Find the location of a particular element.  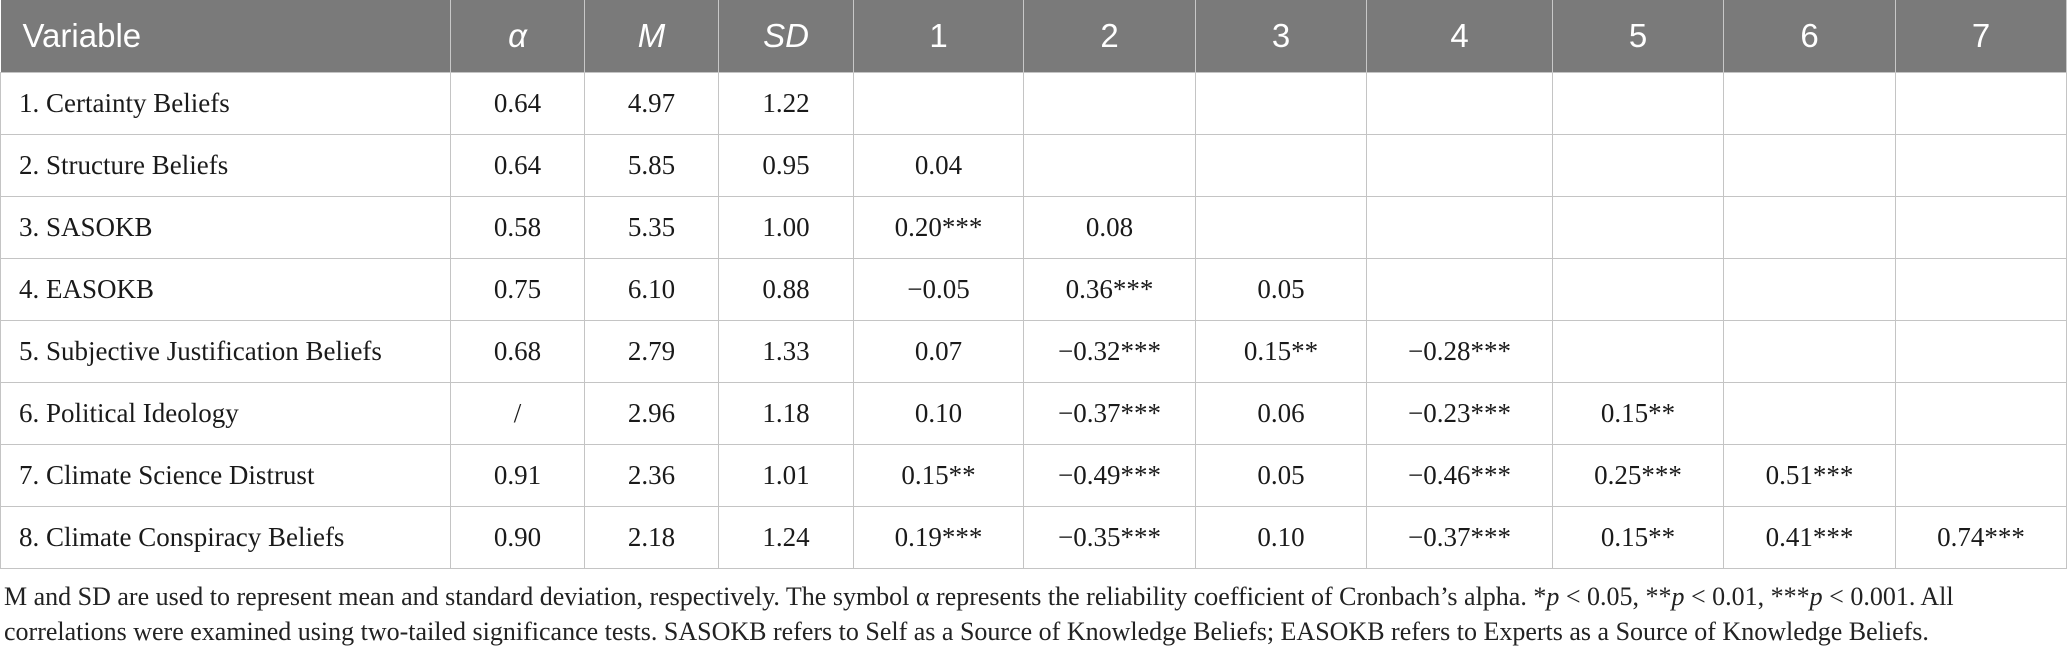

variable-name-cell: 4. EASOKB is located at coordinates (225, 289).